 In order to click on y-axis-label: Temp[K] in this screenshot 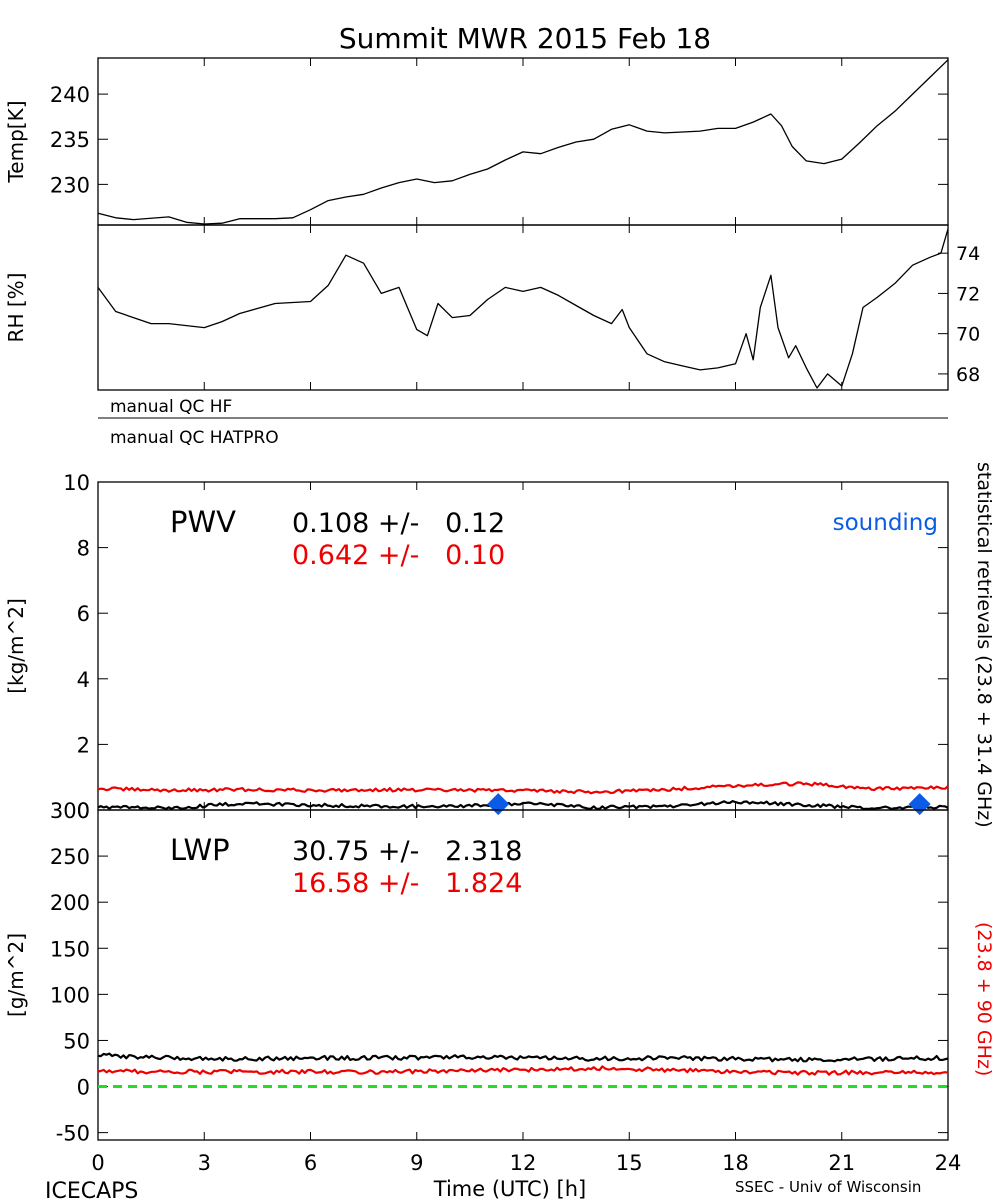, I will do `click(16, 141)`.